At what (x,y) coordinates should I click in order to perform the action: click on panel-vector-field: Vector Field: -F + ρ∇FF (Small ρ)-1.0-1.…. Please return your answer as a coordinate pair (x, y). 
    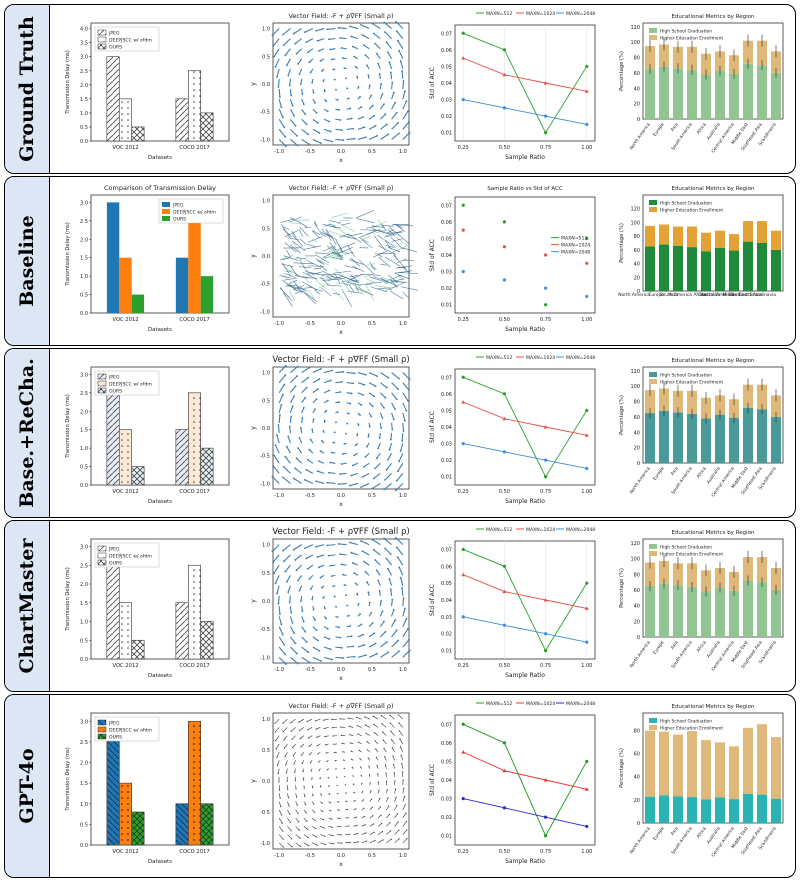
    Looking at the image, I should click on (332, 262).